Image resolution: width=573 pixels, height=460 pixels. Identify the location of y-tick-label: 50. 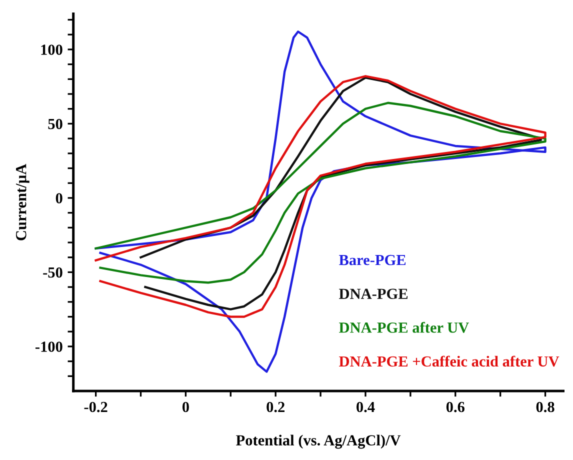
(55, 124).